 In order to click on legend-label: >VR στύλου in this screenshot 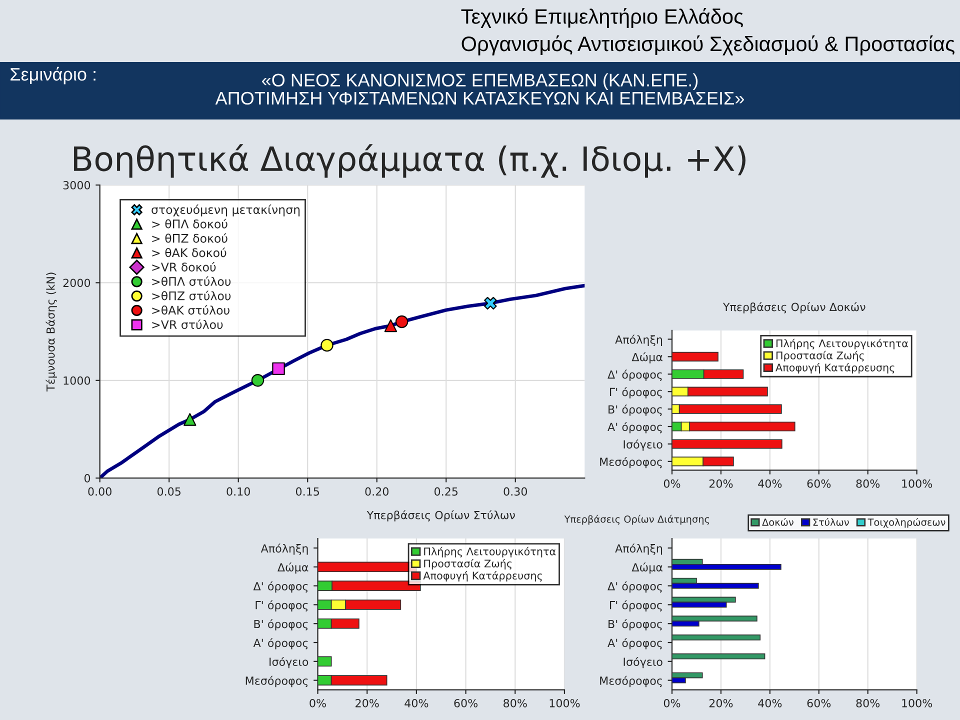, I will do `click(187, 324)`.